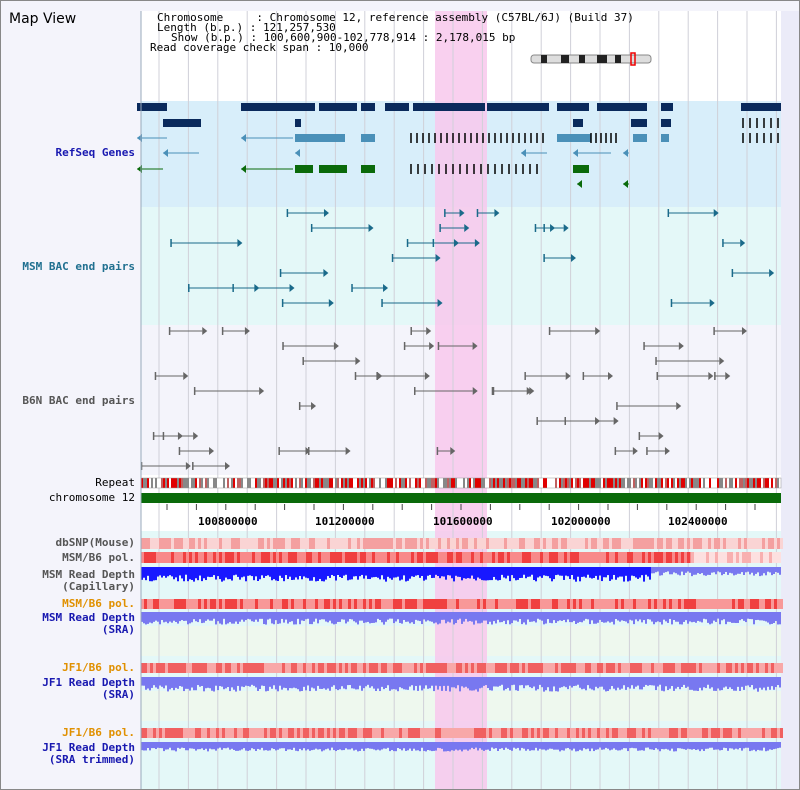 The image size is (800, 790). I want to click on track-label-jf1-pol-1: JF1/B6 pol., so click(98, 667).